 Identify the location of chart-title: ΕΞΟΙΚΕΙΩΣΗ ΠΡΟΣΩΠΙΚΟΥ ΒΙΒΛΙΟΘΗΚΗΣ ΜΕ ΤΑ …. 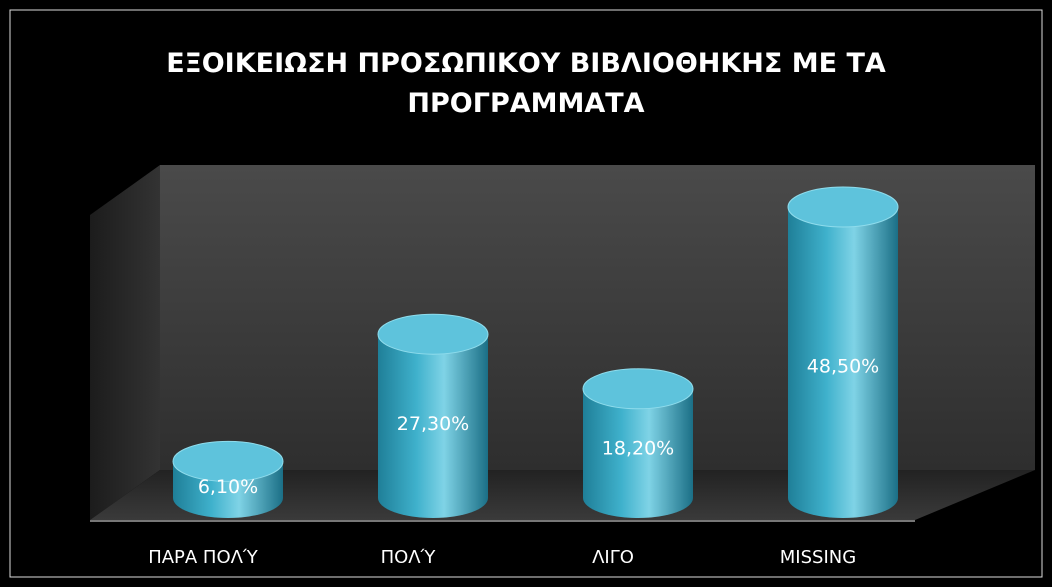
(526, 83).